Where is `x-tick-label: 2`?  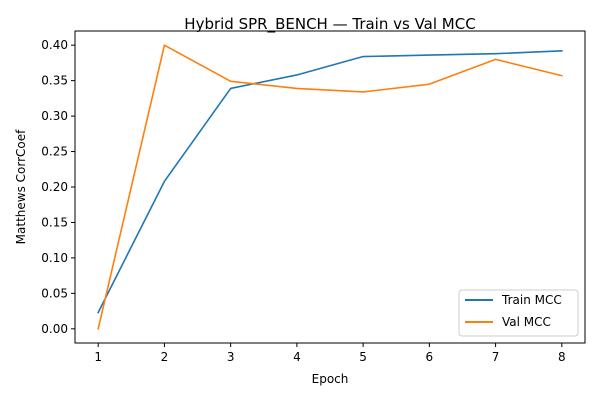
x-tick-label: 2 is located at coordinates (165, 357).